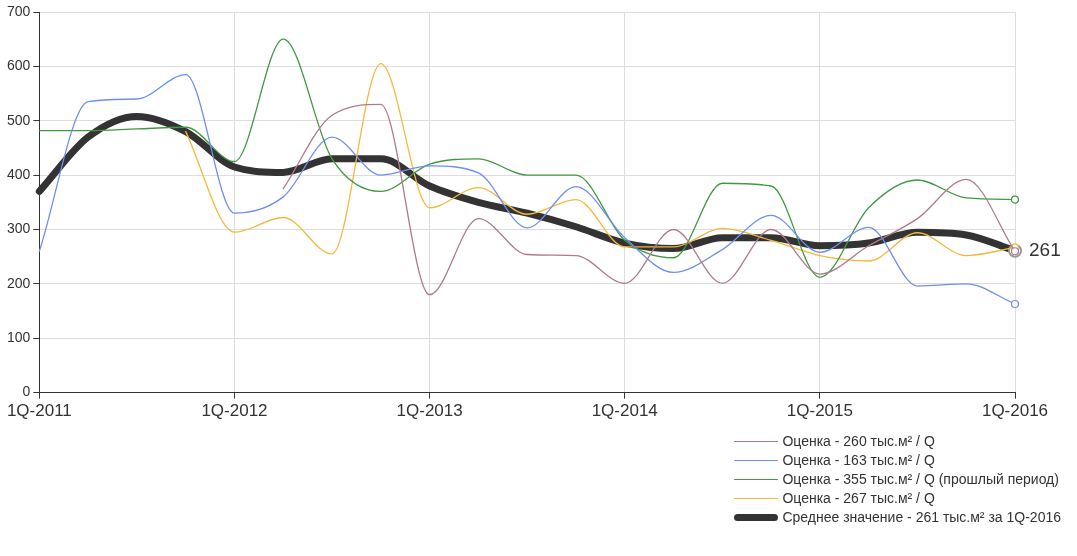  What do you see at coordinates (858, 460) in the screenshot?
I see `legend-label: Оценка - 163 тыс.м² / Q` at bounding box center [858, 460].